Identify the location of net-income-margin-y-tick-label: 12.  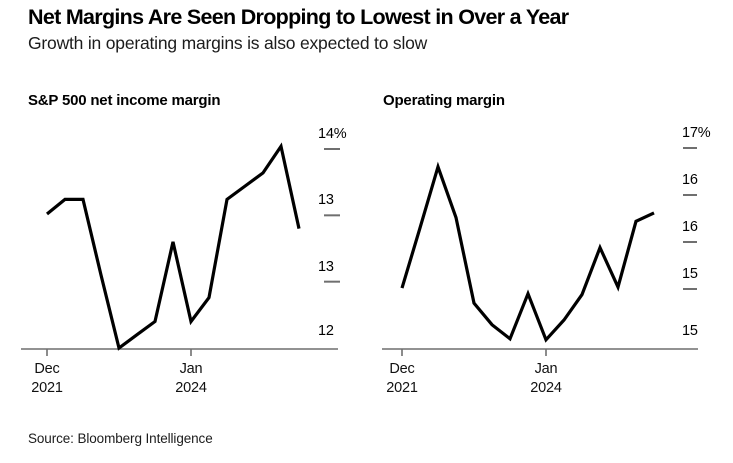
(326, 331).